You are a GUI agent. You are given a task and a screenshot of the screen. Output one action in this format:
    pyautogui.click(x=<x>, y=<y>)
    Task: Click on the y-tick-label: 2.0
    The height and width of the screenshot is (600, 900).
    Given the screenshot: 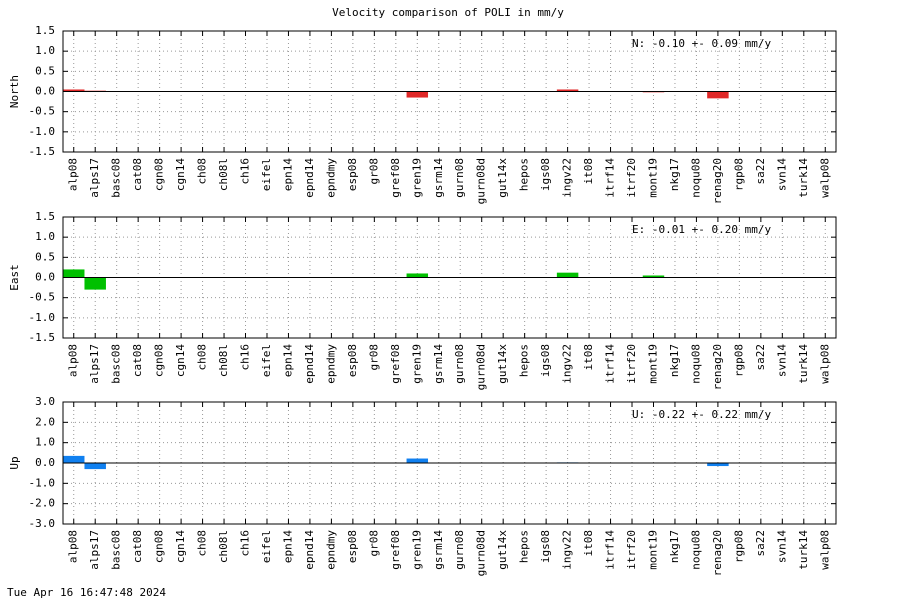 What is the action you would take?
    pyautogui.click(x=45, y=421)
    